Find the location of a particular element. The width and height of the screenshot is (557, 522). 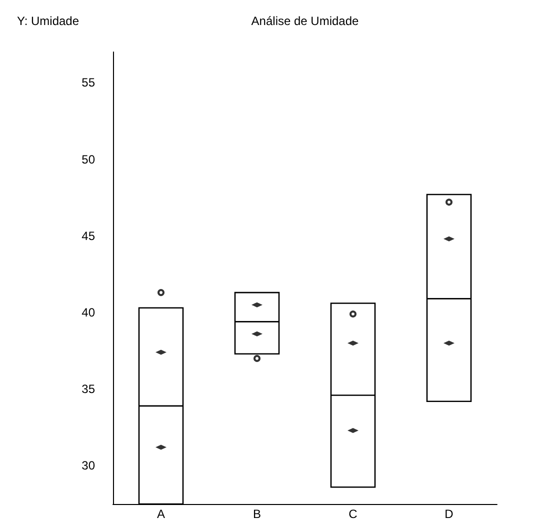

y-tick-label: 55 is located at coordinates (89, 83).